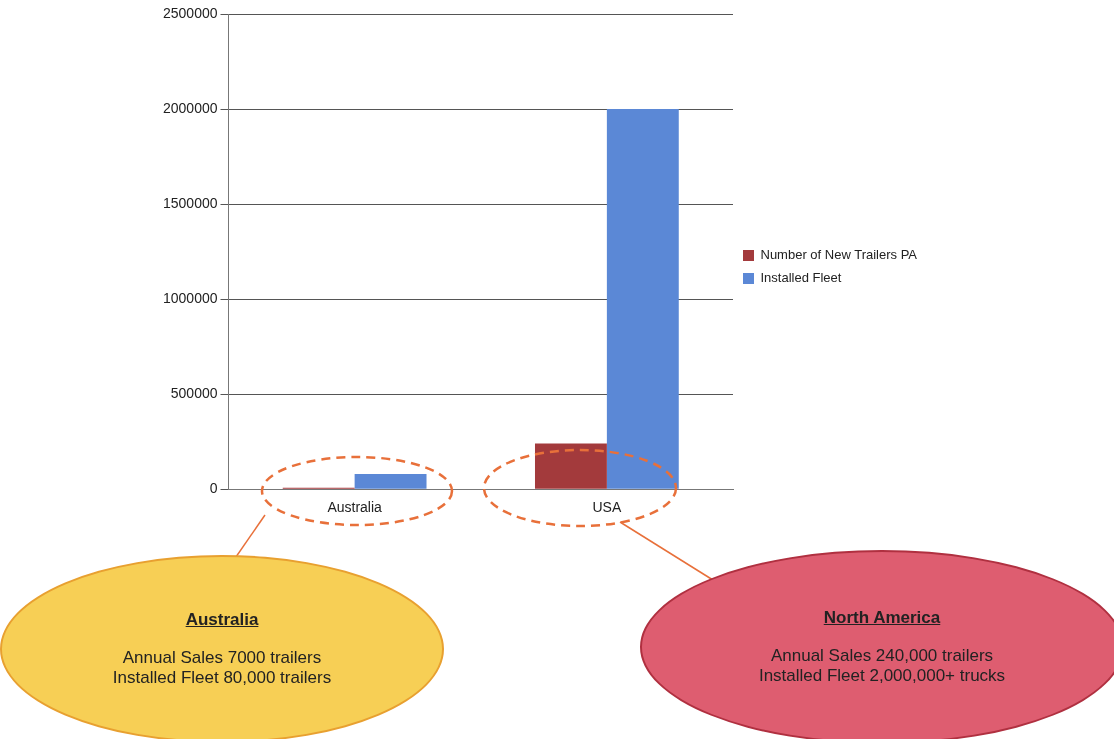 The width and height of the screenshot is (1114, 739). I want to click on y-tick-label: 1000000, so click(190, 297).